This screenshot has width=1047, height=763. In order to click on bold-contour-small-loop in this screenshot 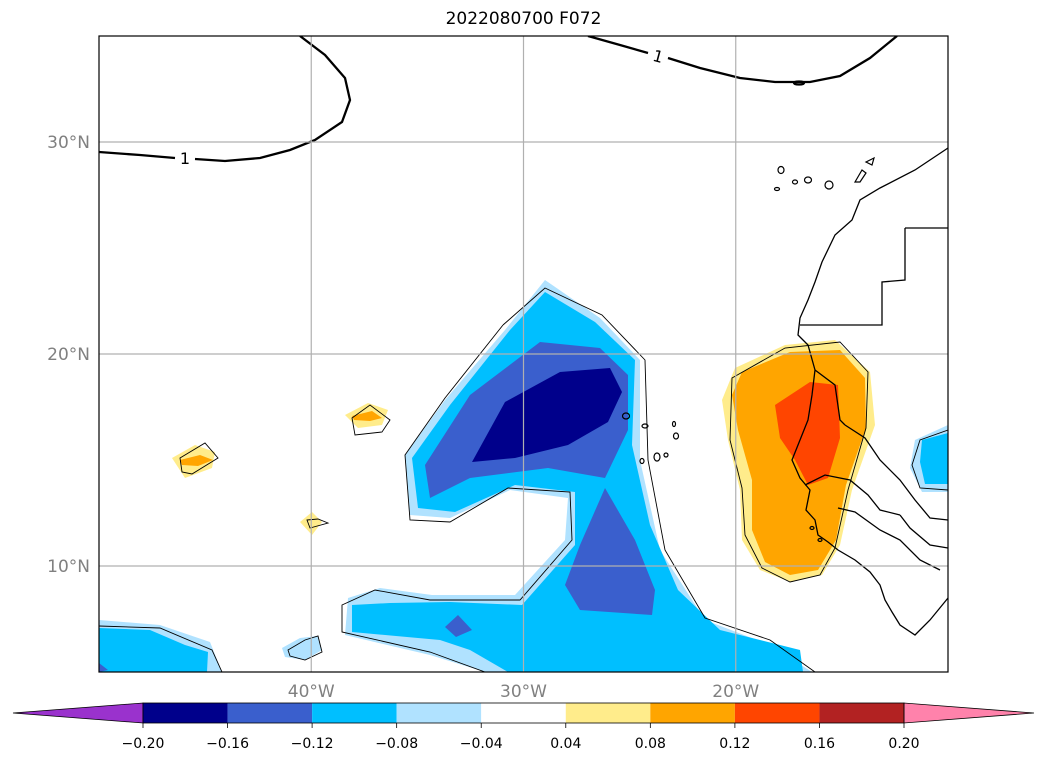, I will do `click(799, 83)`.